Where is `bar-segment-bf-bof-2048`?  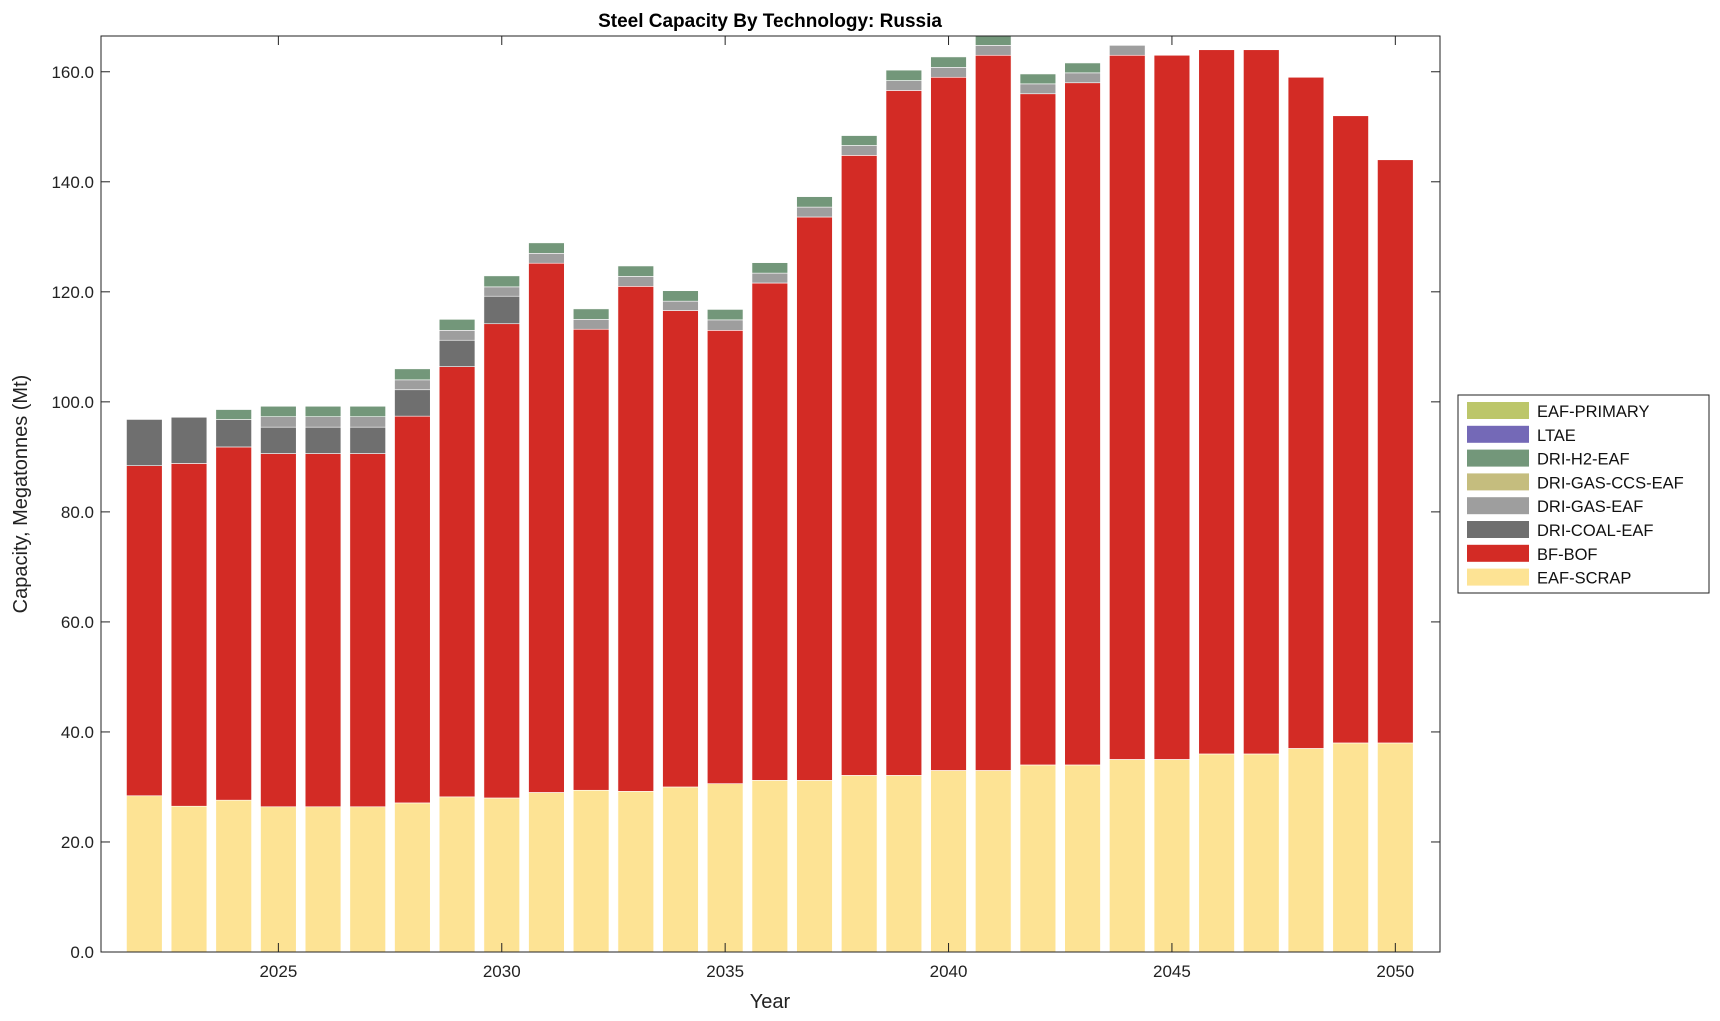
bar-segment-bf-bof-2048 is located at coordinates (1306, 412).